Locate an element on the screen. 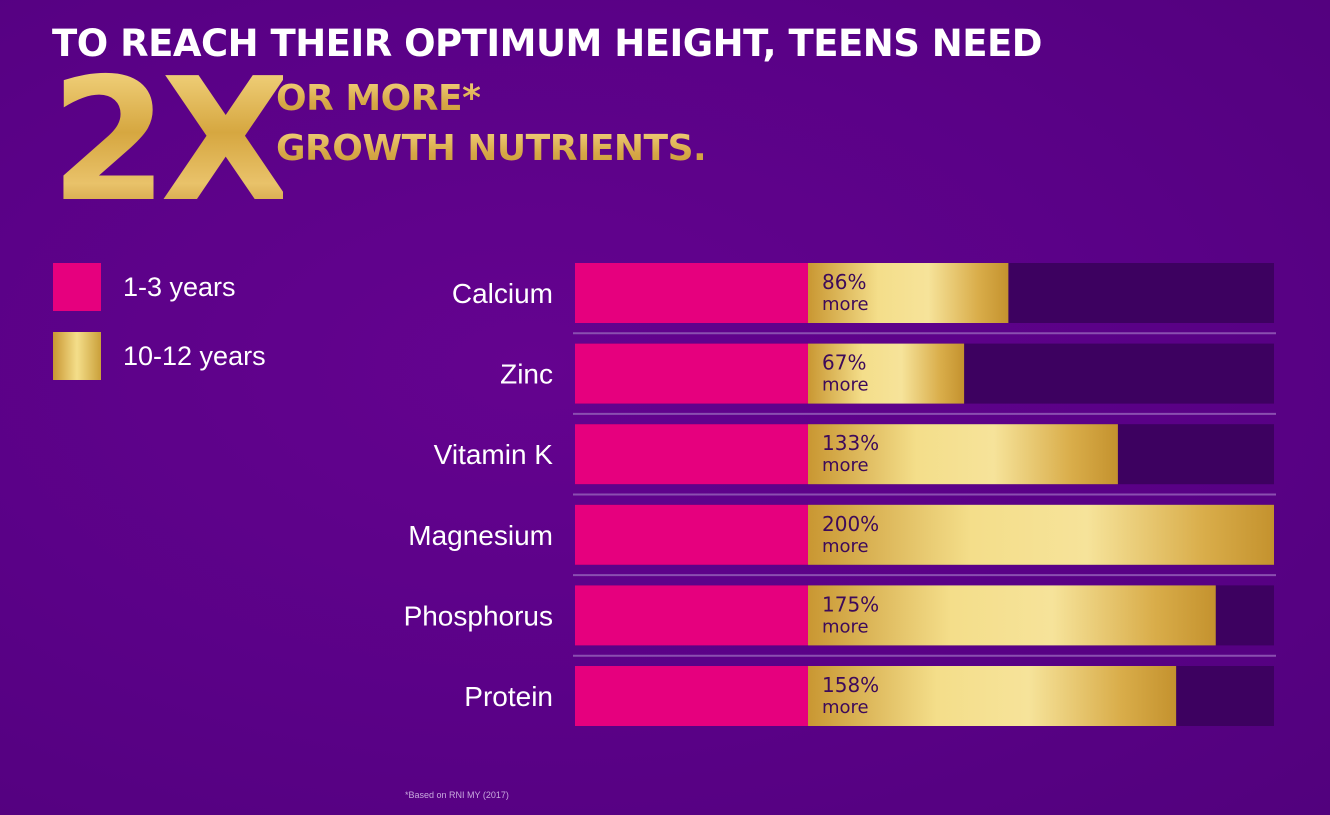 The image size is (1330, 815). data-label-vitamin-k: 133% is located at coordinates (850, 443).